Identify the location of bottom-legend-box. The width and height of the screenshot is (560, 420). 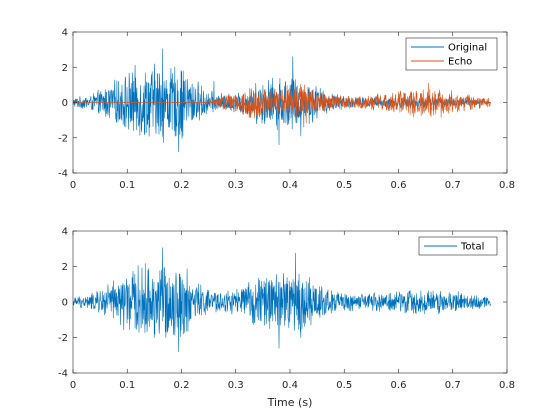
(458, 246).